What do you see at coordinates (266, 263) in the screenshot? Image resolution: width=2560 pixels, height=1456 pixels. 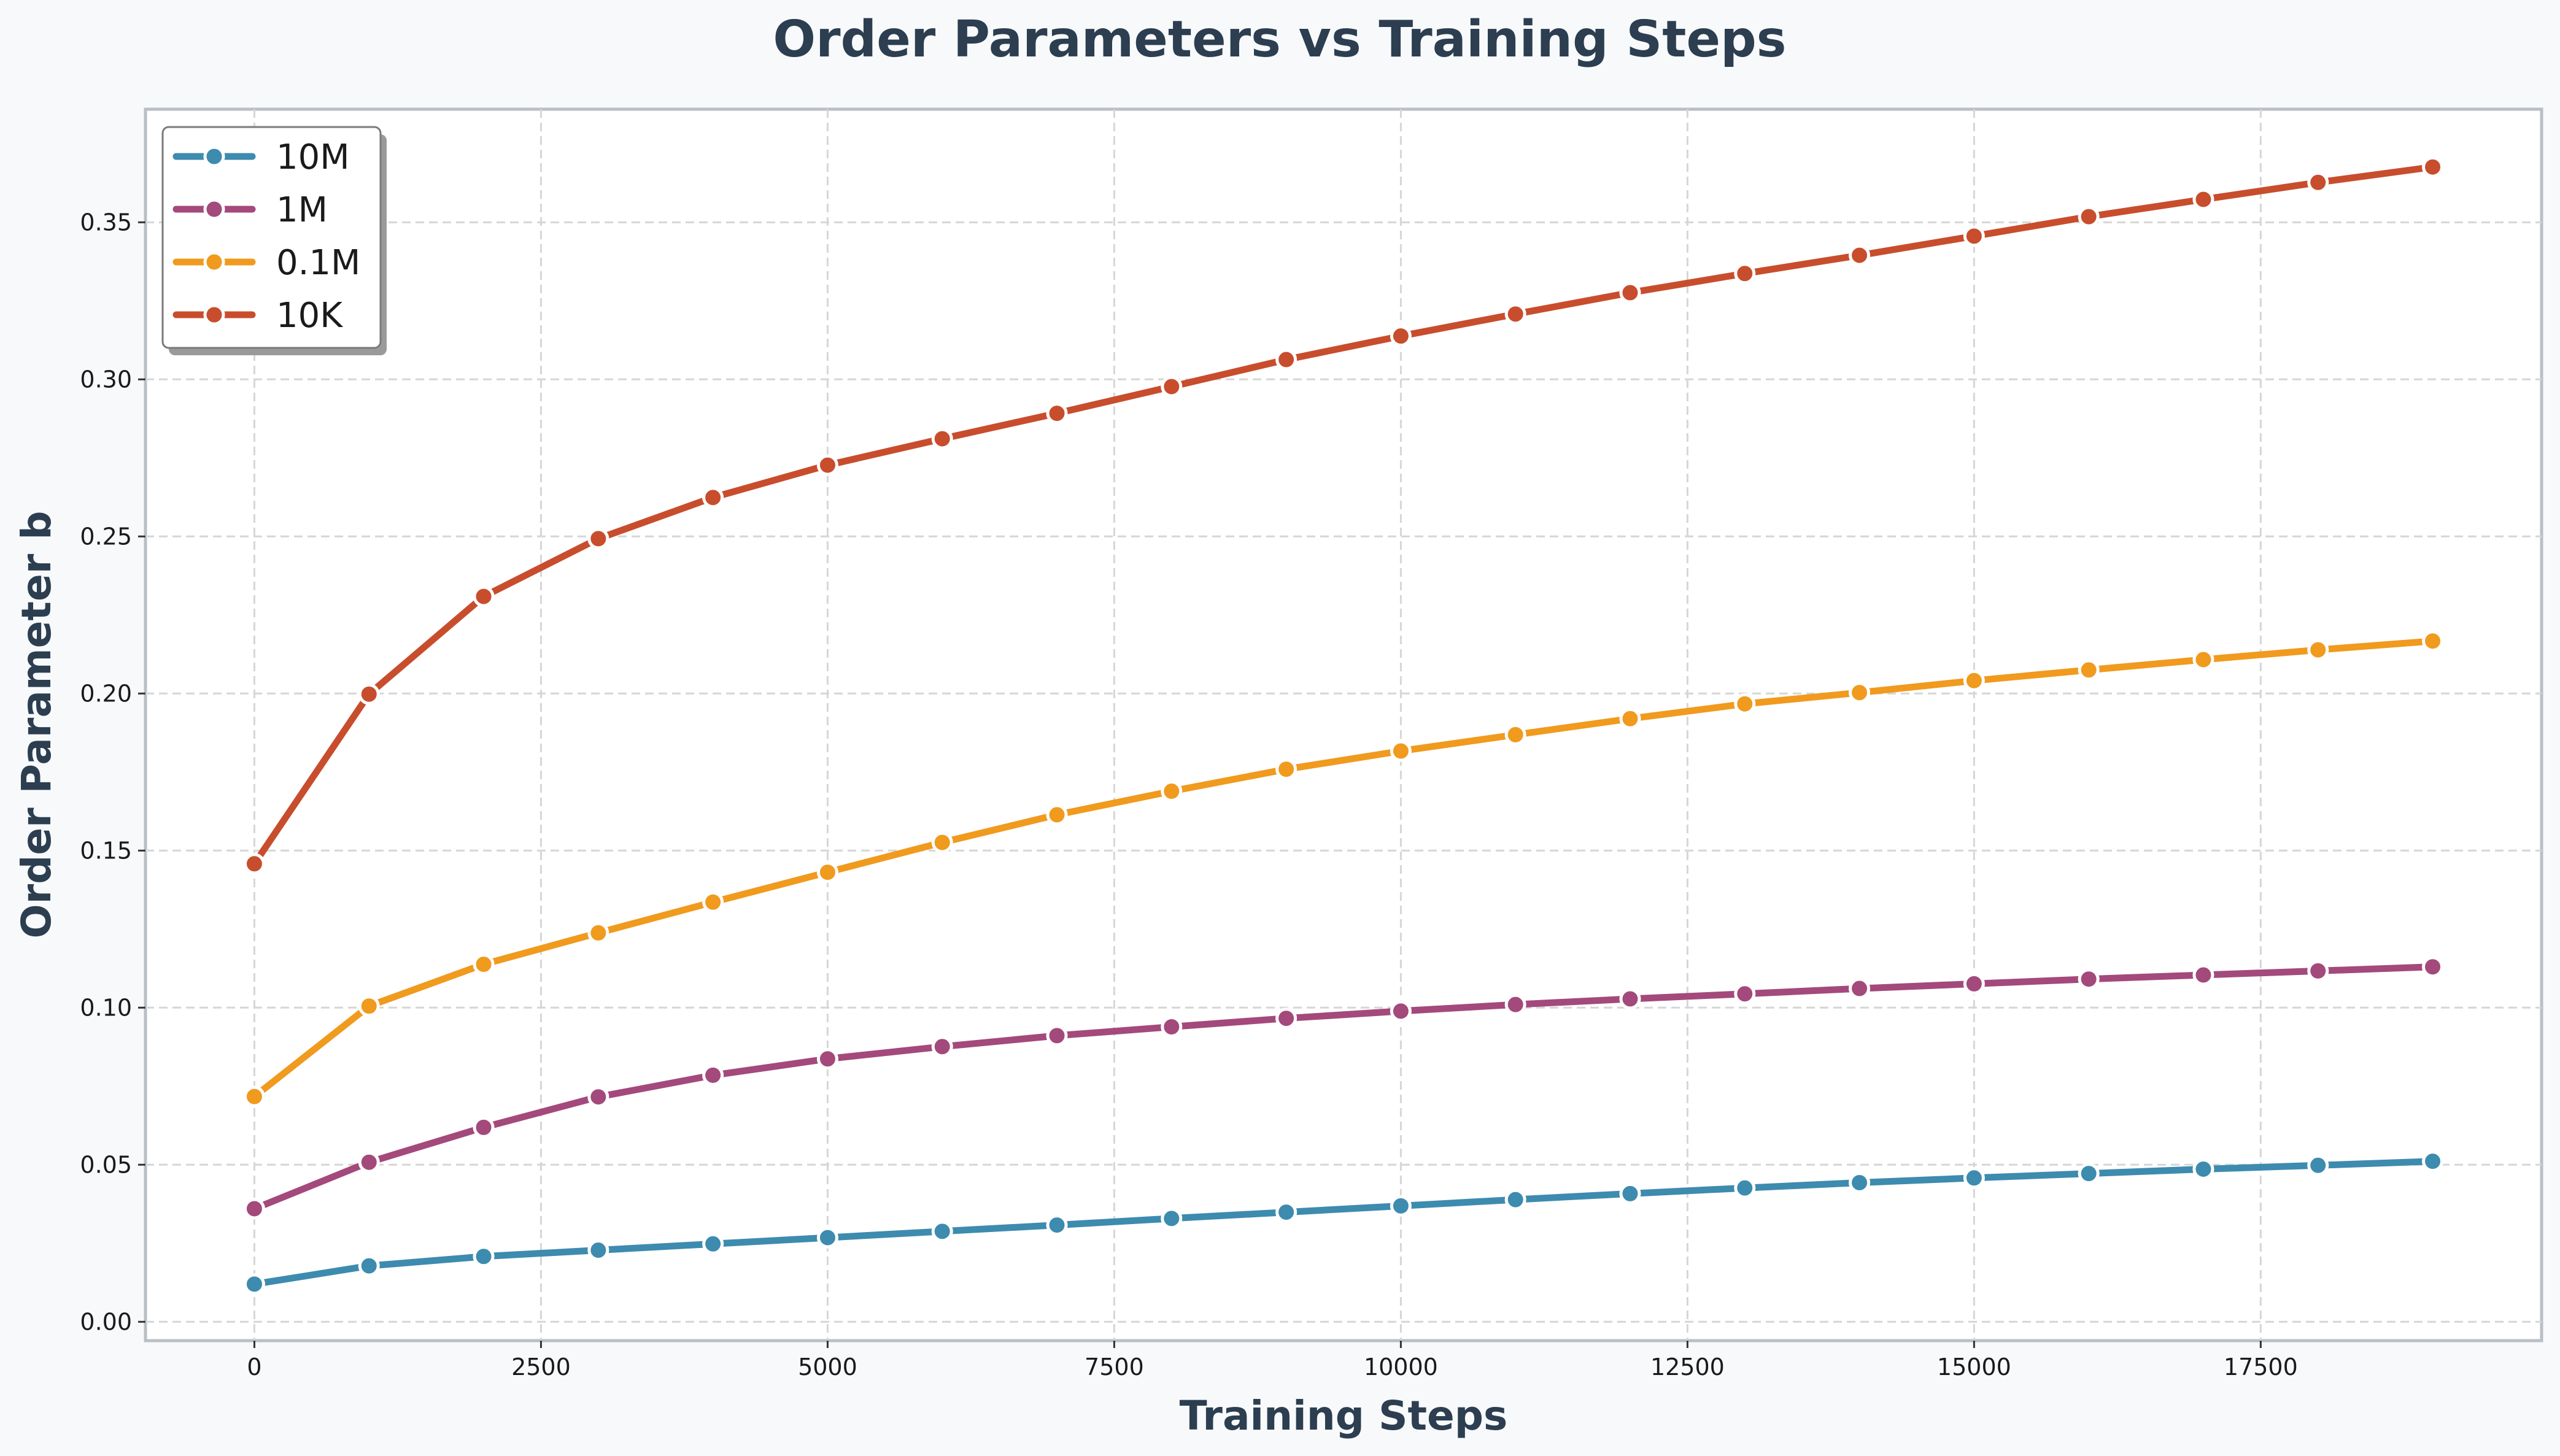 I see `legend-item: 0.1M` at bounding box center [266, 263].